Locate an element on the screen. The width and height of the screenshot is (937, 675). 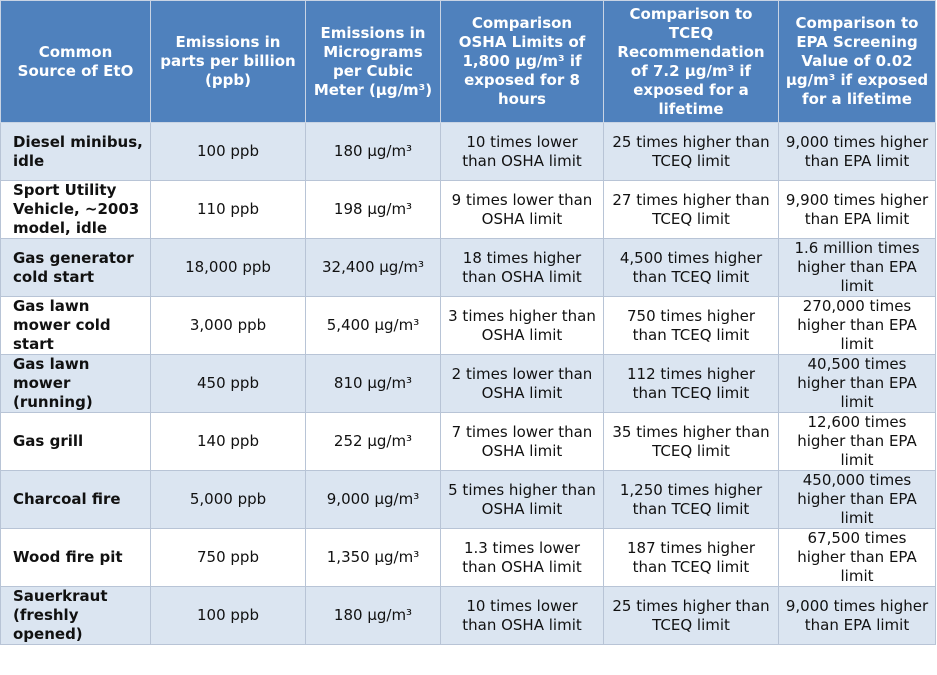
source-cell: Wood fire pit is located at coordinates (75, 557).